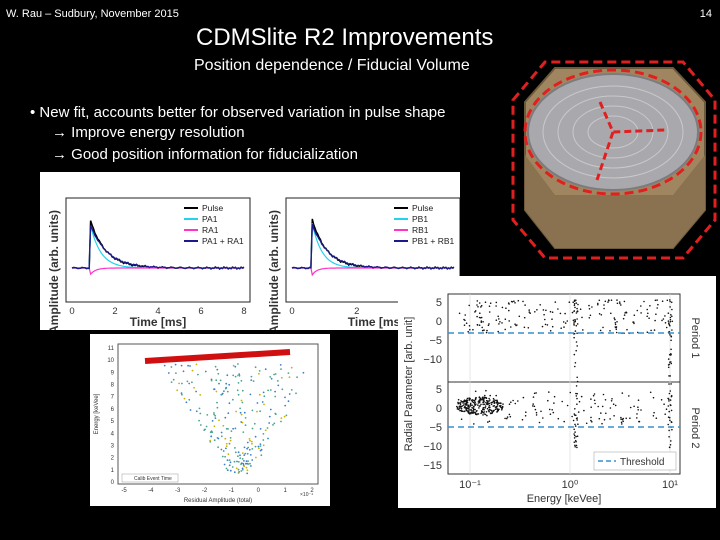 The height and width of the screenshot is (540, 720). Describe the element at coordinates (113, 373) in the screenshot. I see `energy-residual-ytick: 9` at that location.